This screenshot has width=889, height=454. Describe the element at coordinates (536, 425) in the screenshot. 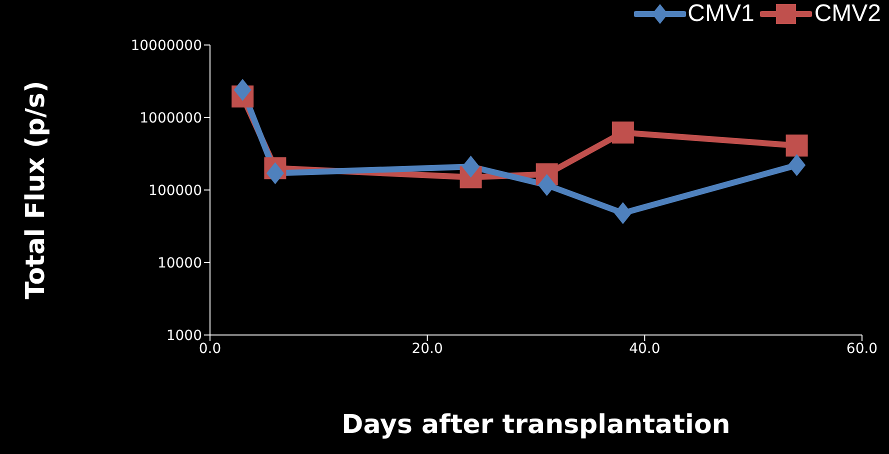

I see `x-axis-title: Days after transplantation` at that location.